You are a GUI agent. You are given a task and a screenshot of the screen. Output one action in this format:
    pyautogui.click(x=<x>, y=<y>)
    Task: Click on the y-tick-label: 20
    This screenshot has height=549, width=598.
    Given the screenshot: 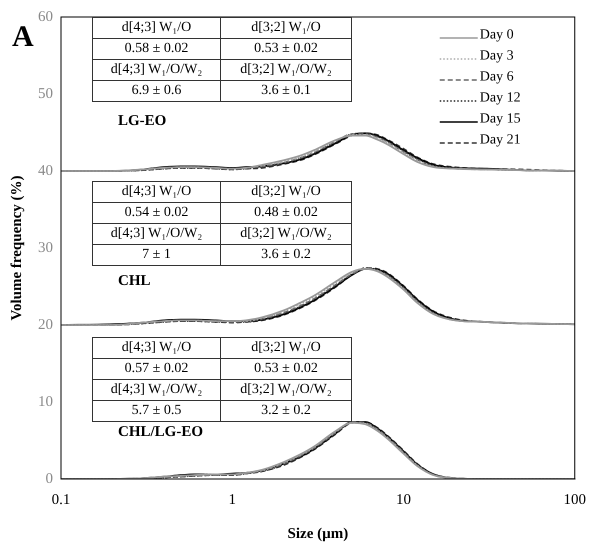 What is the action you would take?
    pyautogui.click(x=45, y=324)
    